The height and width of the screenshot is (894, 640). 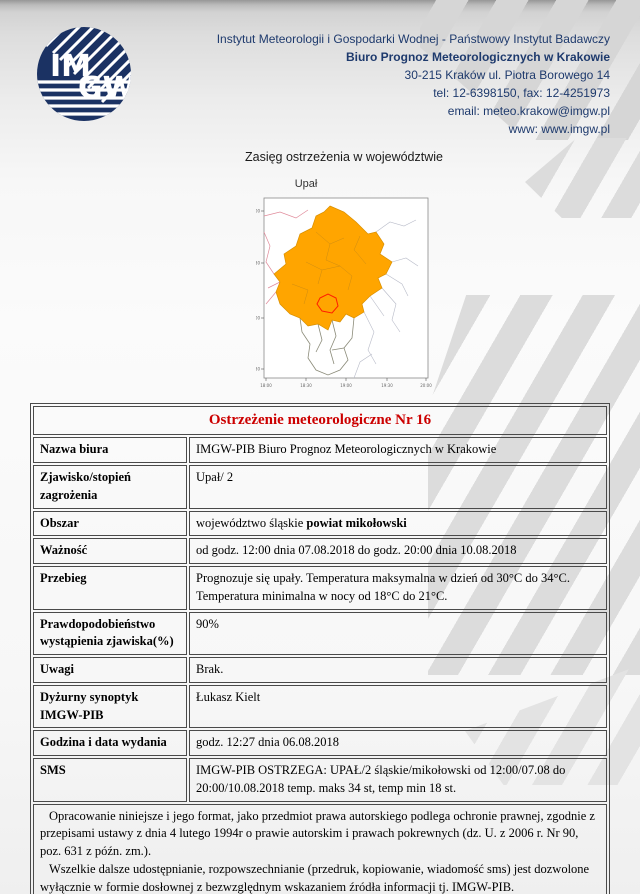 I want to click on row-label: Przebieg, so click(x=110, y=588).